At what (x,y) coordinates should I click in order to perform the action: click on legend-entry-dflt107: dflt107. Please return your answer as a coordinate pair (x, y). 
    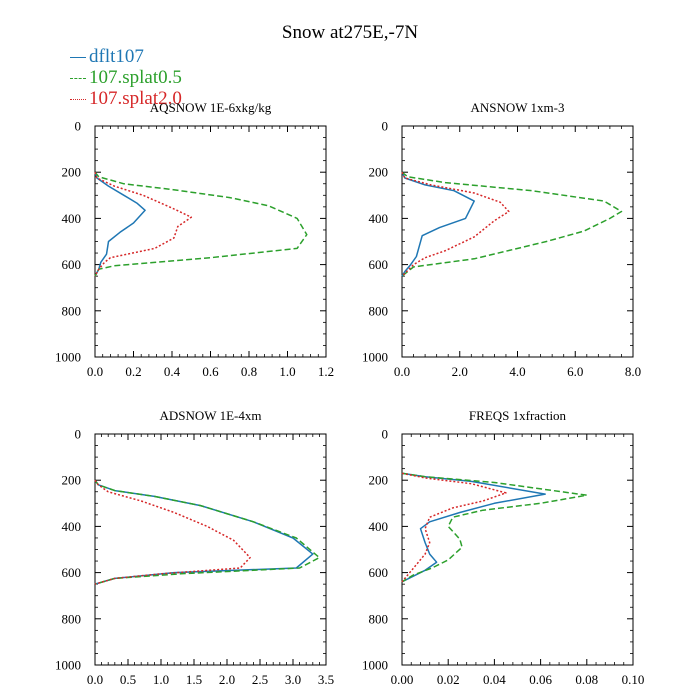
    Looking at the image, I should click on (126, 56).